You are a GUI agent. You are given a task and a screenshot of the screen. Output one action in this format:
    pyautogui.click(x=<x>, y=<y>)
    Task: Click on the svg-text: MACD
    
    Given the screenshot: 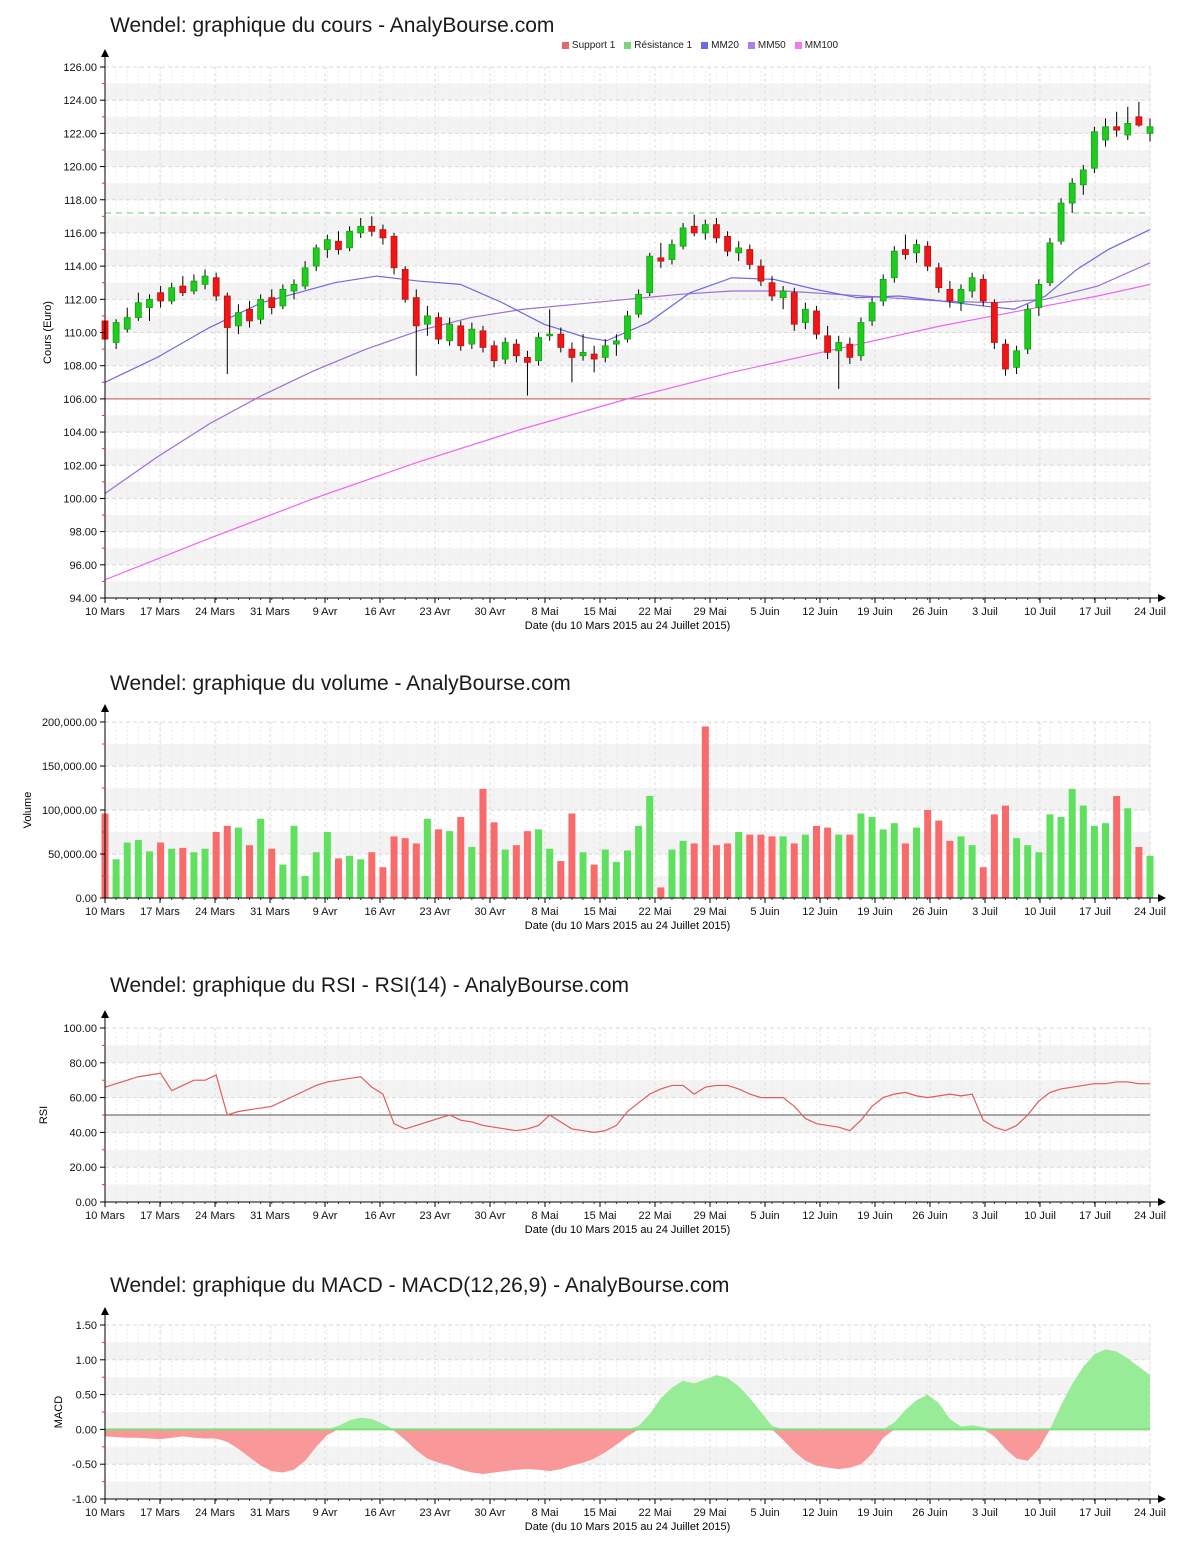 What is the action you would take?
    pyautogui.click(x=59, y=1412)
    